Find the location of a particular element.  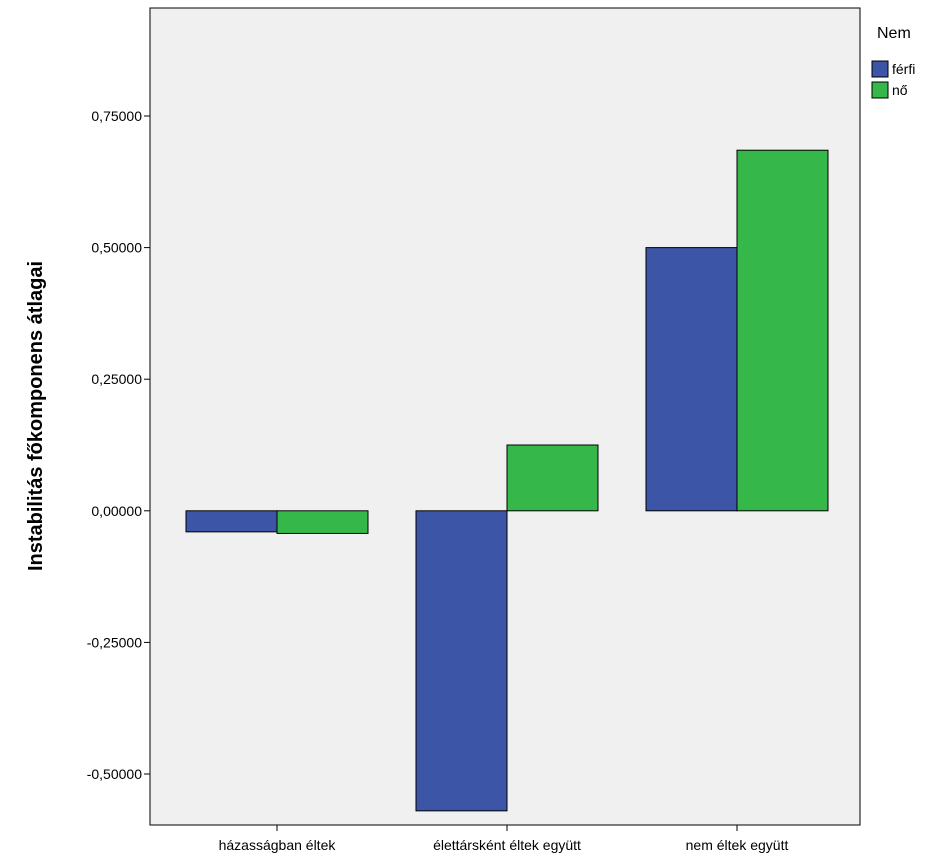

legend-label: nő is located at coordinates (900, 90).